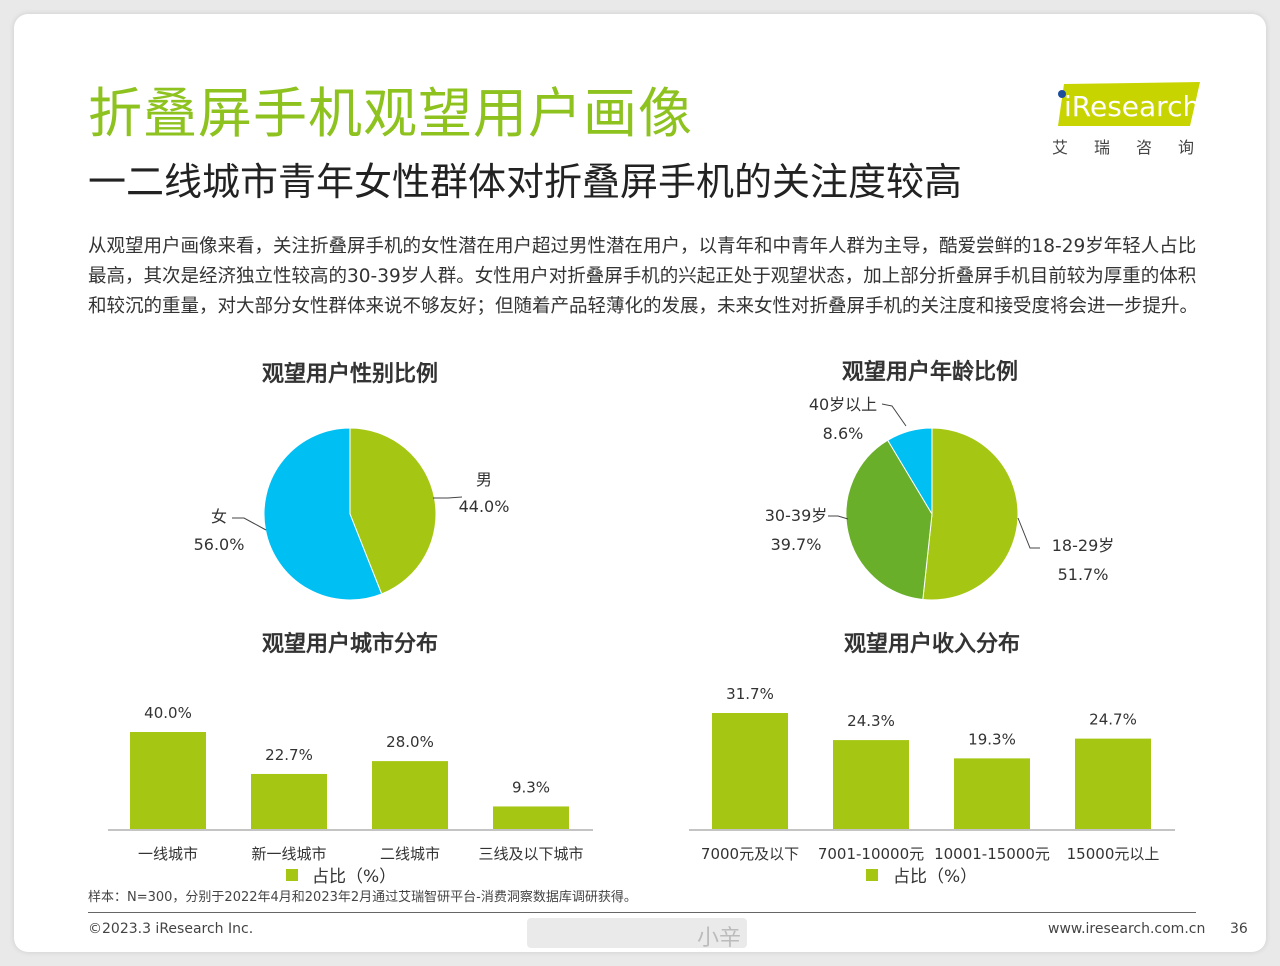 The height and width of the screenshot is (966, 1280). I want to click on gender-pie, so click(350, 514).